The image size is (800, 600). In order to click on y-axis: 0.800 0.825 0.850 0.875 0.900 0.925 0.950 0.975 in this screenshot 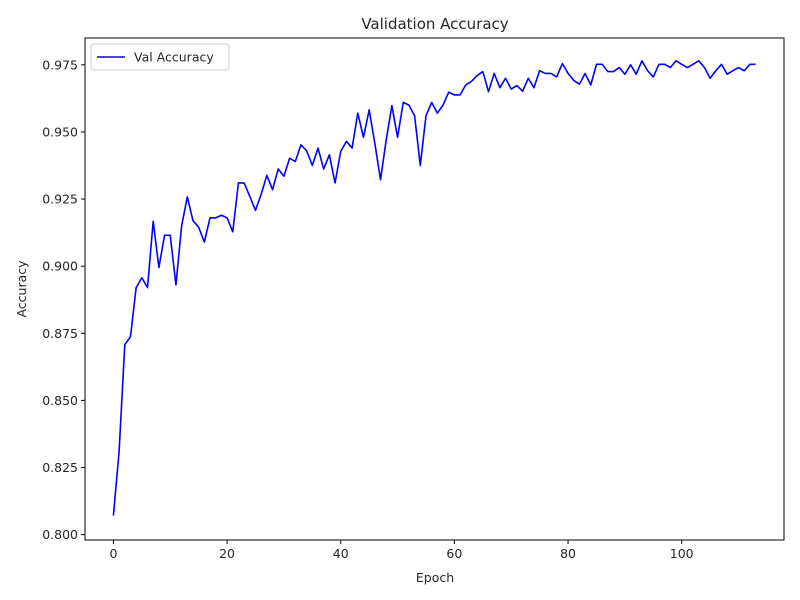, I will do `click(63, 299)`.